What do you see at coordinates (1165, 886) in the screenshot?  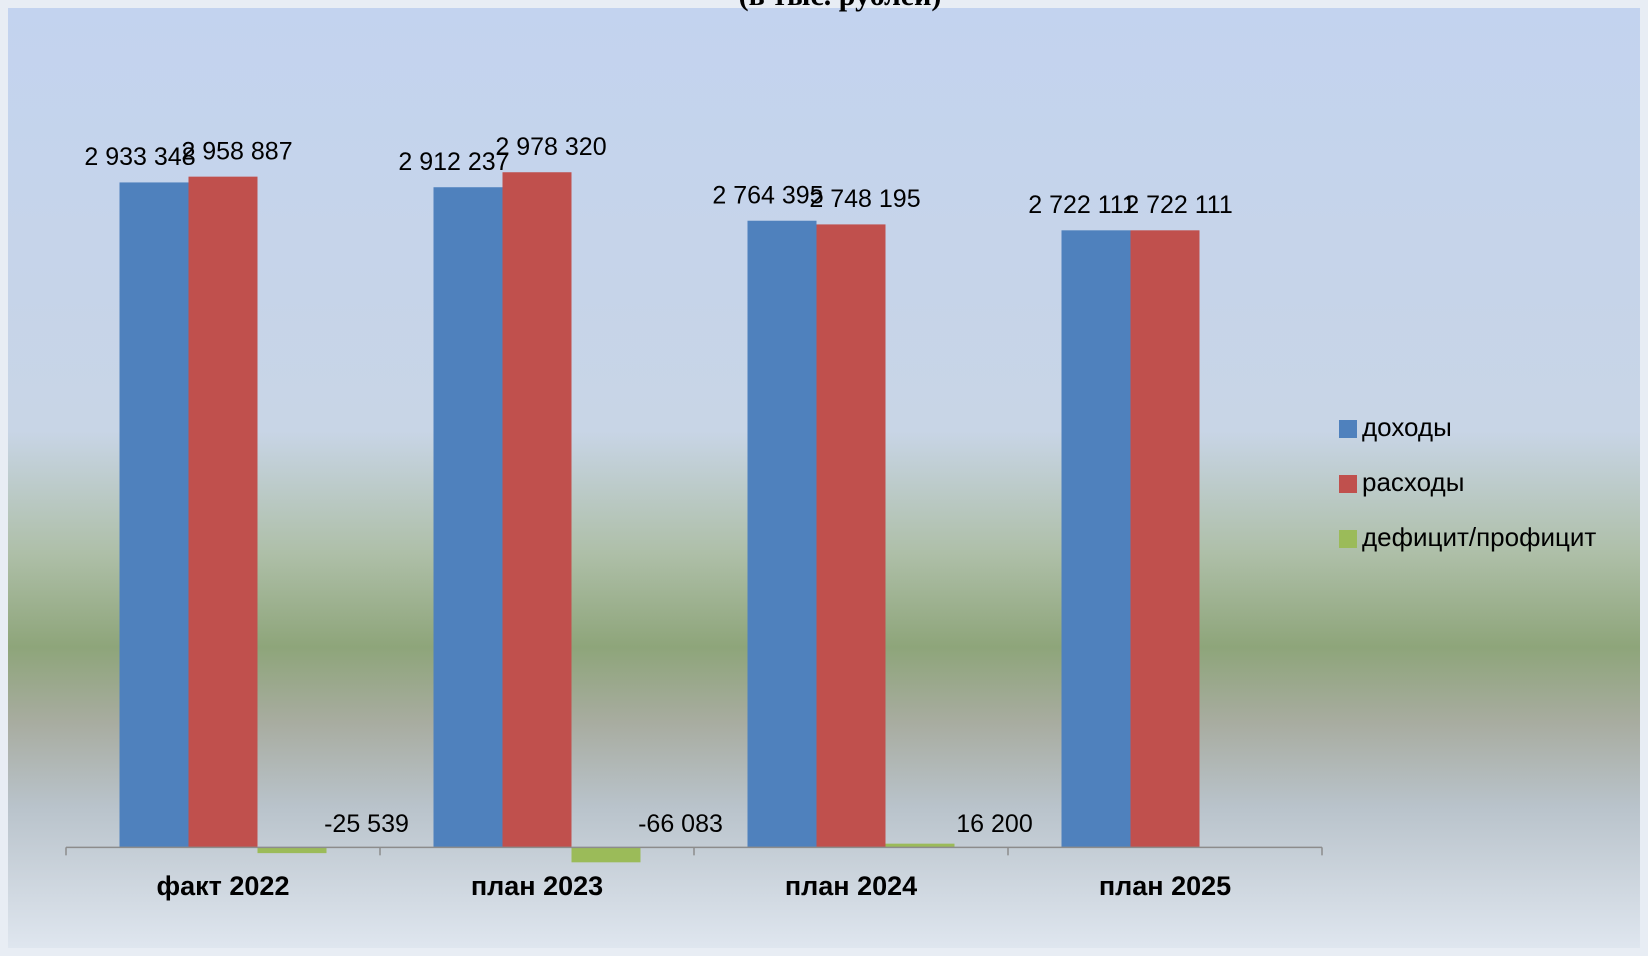 I see `x-tick-label: план 2025` at bounding box center [1165, 886].